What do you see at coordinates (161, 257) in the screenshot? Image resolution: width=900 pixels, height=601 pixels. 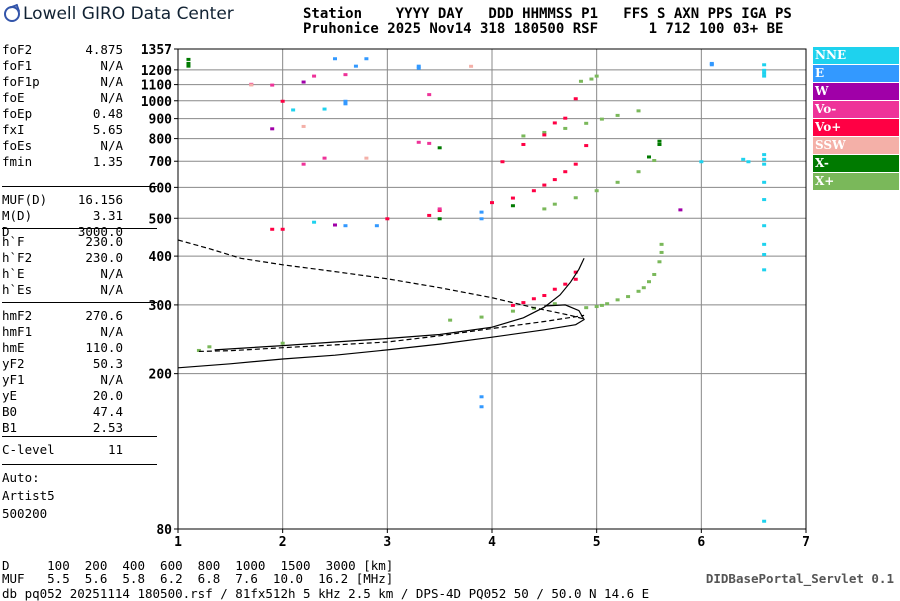 I see `y-tick-label: 400` at bounding box center [161, 257].